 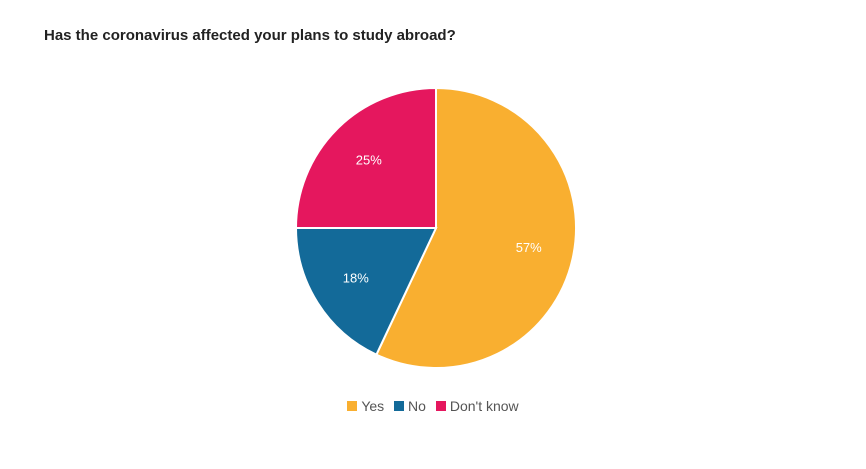 I want to click on pie-label-yes: 57%, so click(x=529, y=247).